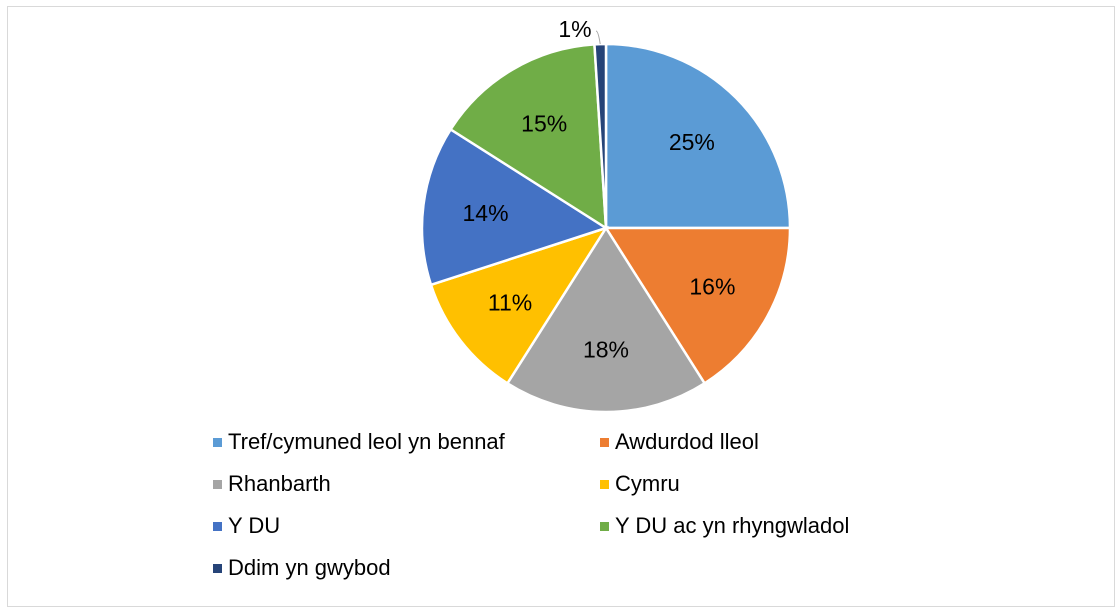  What do you see at coordinates (254, 525) in the screenshot?
I see `legend-label: Y DU` at bounding box center [254, 525].